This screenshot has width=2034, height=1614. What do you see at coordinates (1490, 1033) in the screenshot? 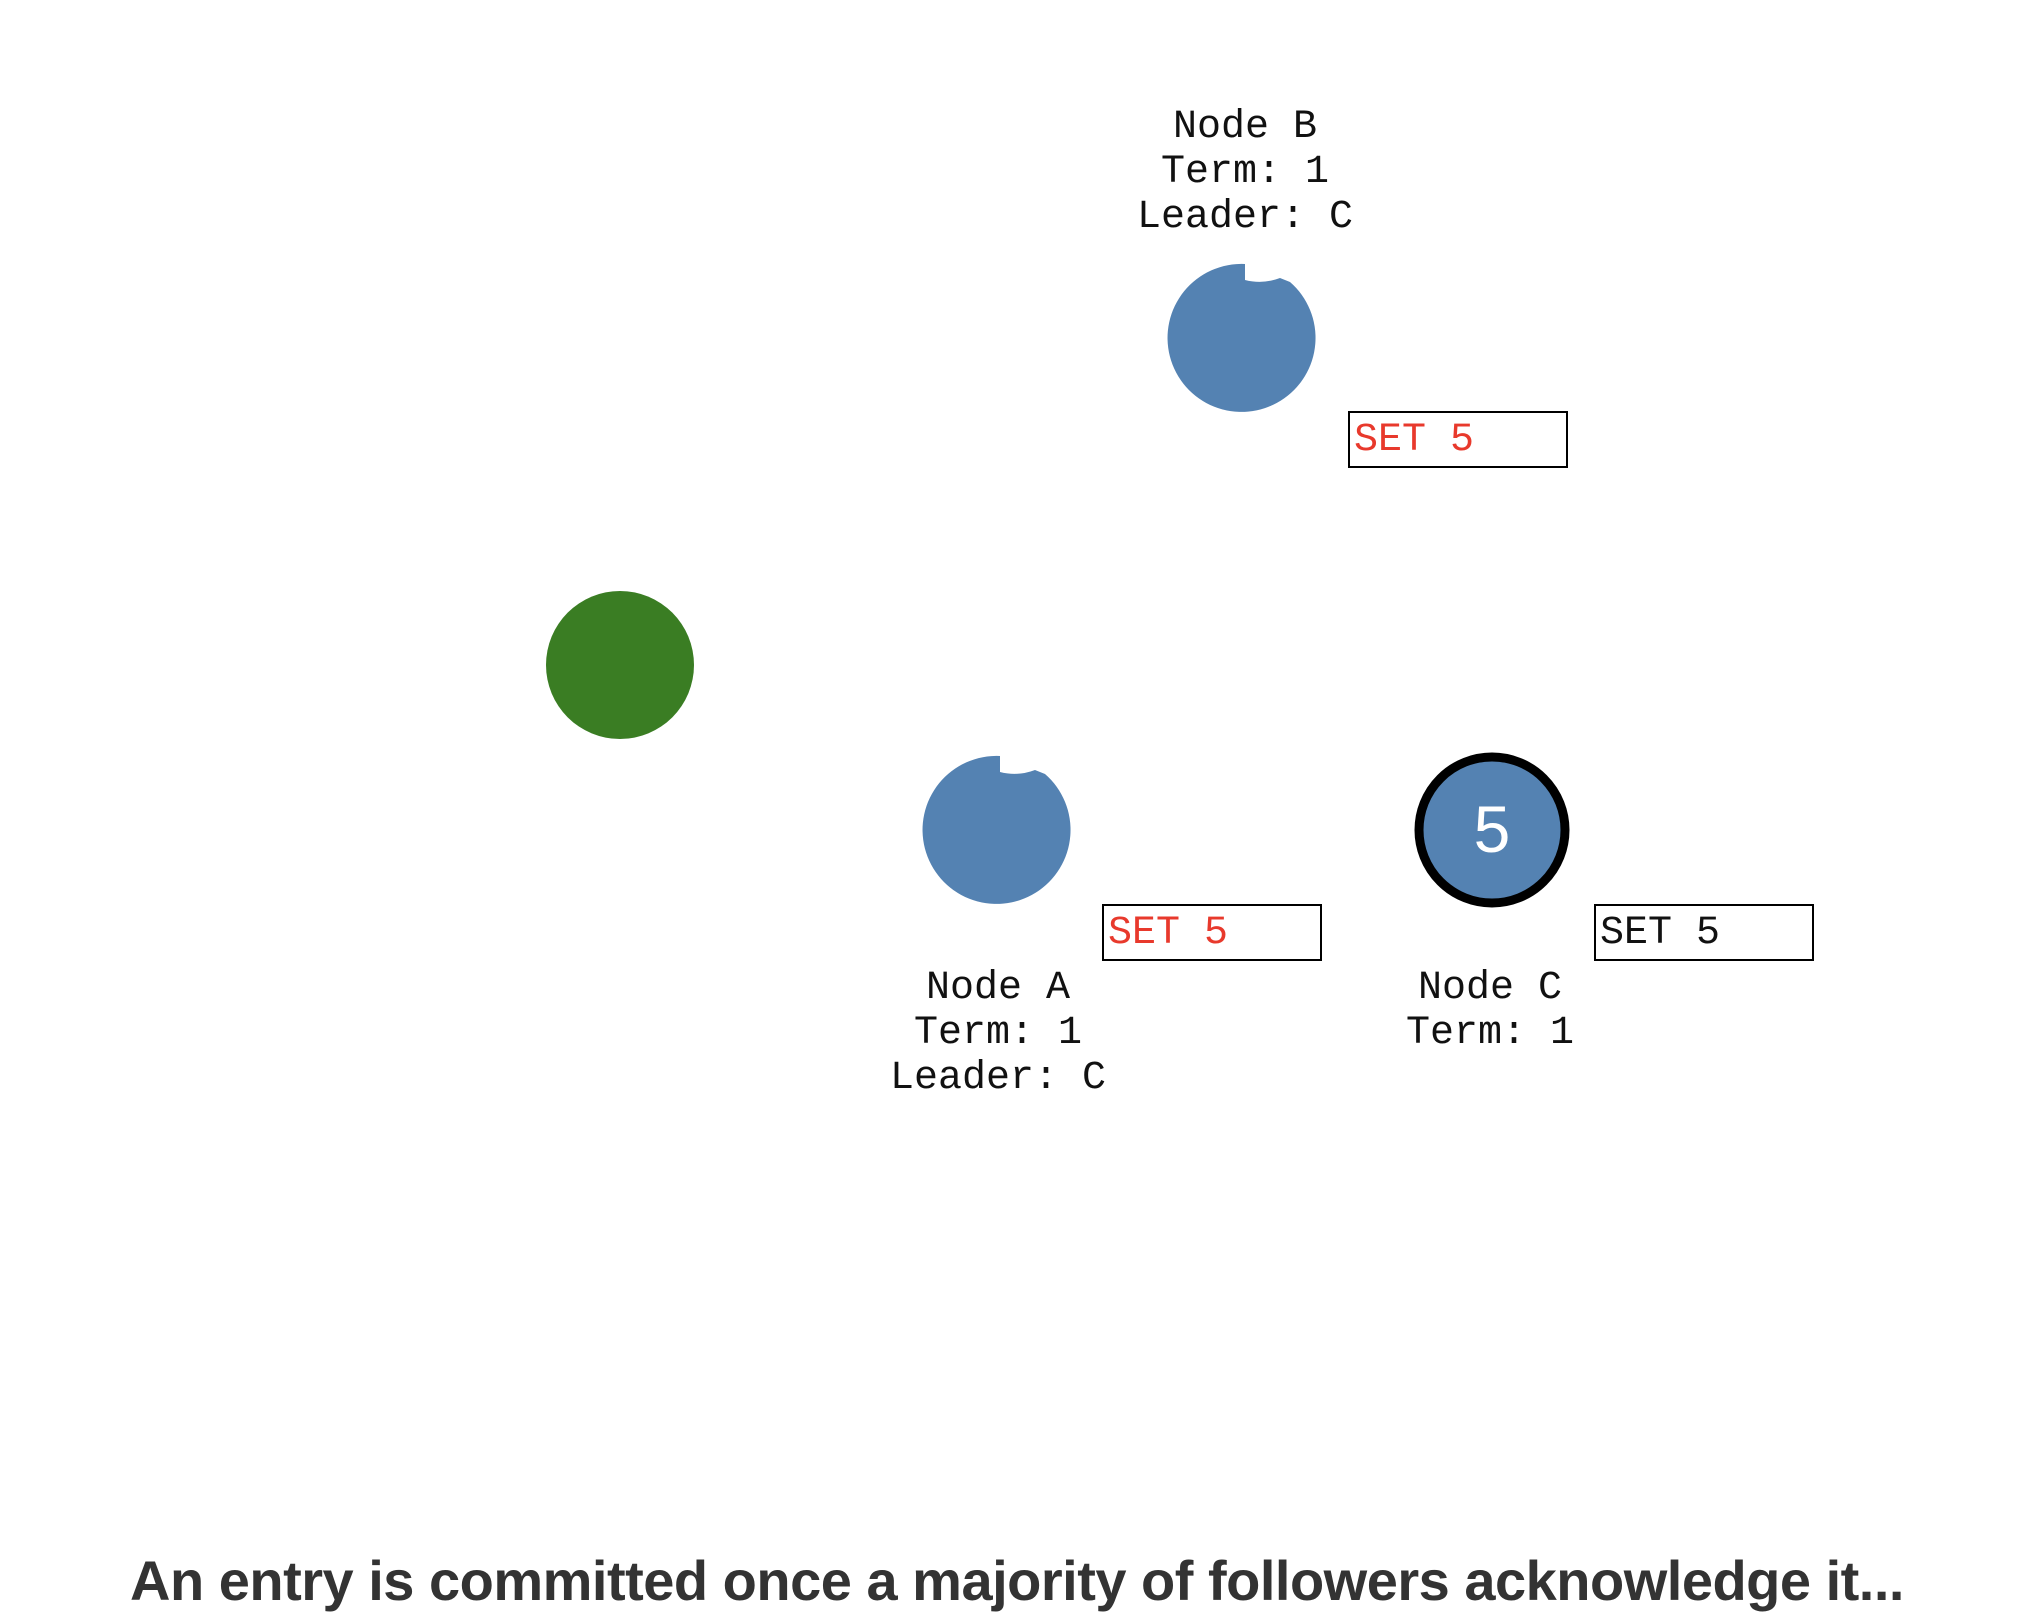
I see `node-c-term: Term: 1` at bounding box center [1490, 1033].